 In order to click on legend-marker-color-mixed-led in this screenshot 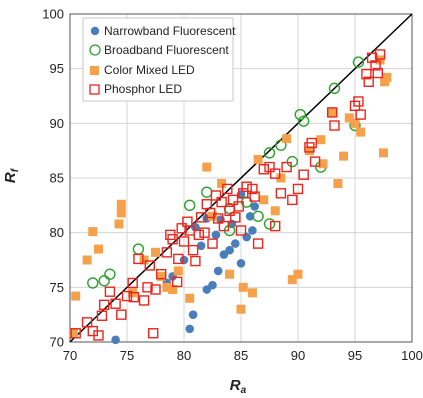, I will do `click(94, 70)`.